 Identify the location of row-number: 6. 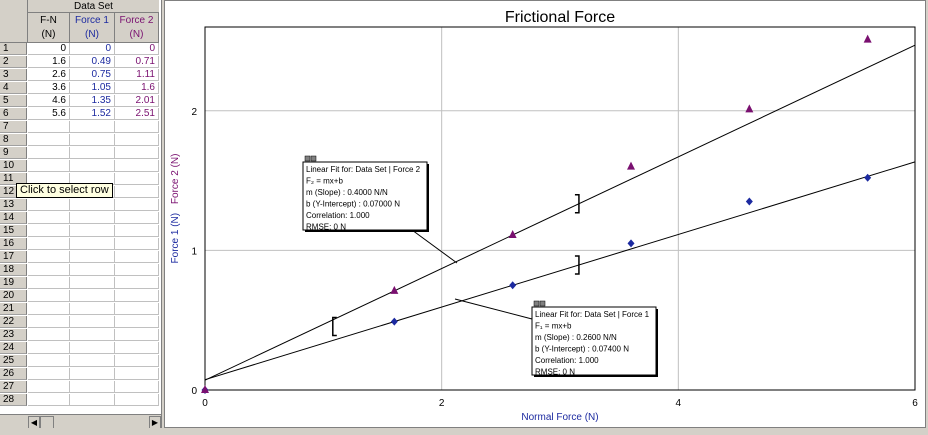
(13, 114).